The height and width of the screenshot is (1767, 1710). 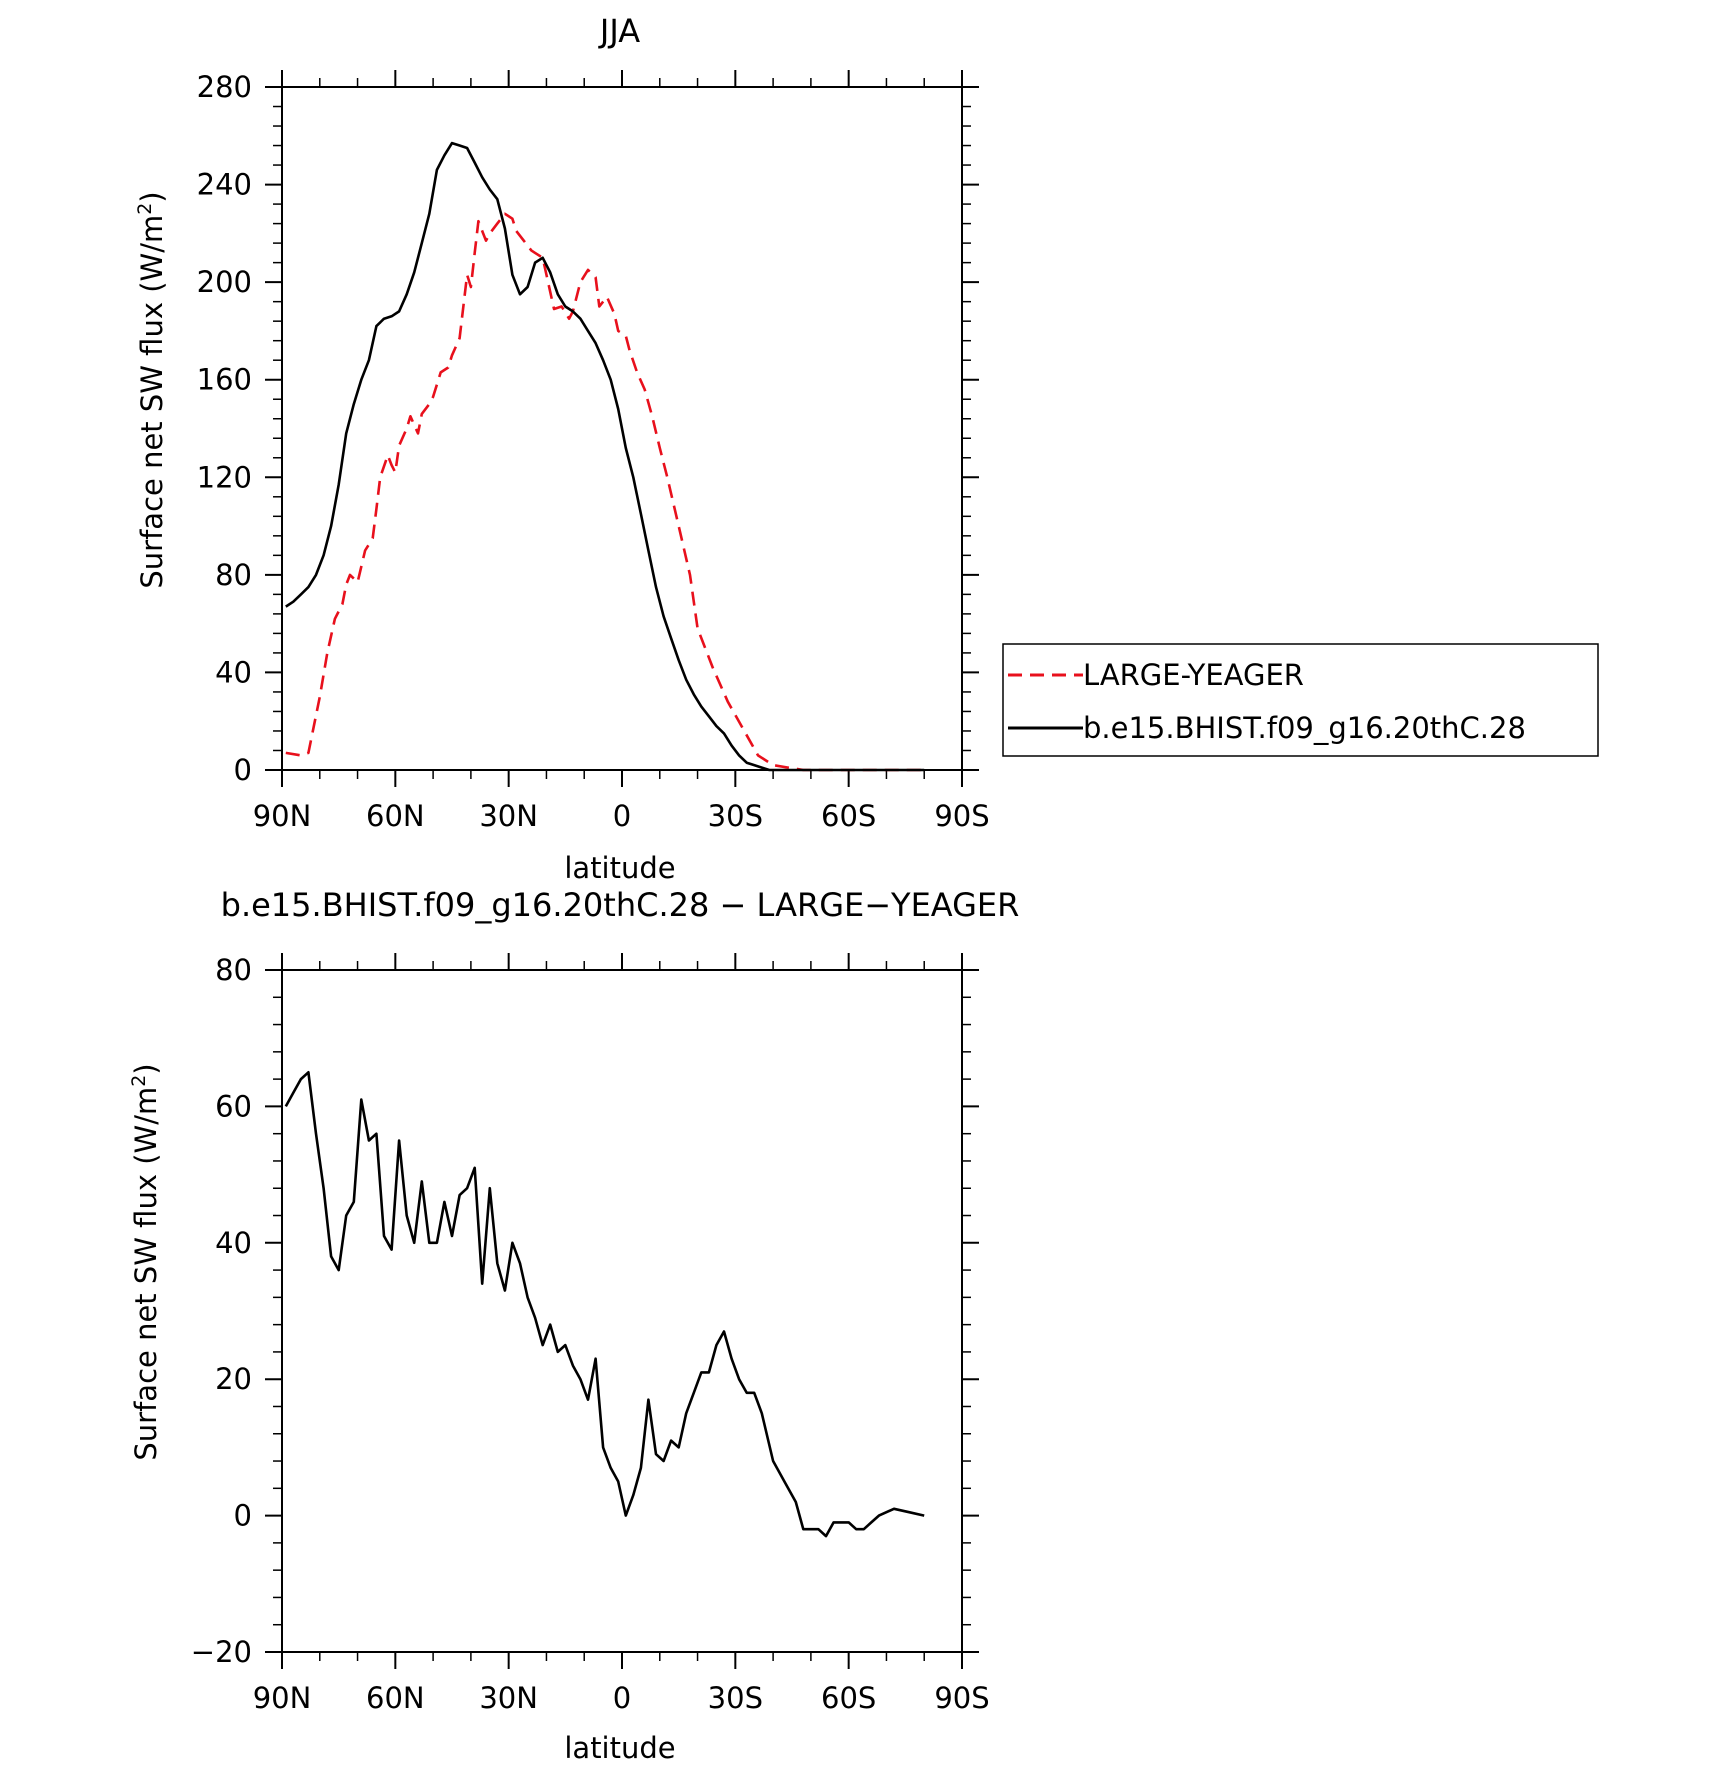 I want to click on y-tick-label: 120, so click(x=224, y=477).